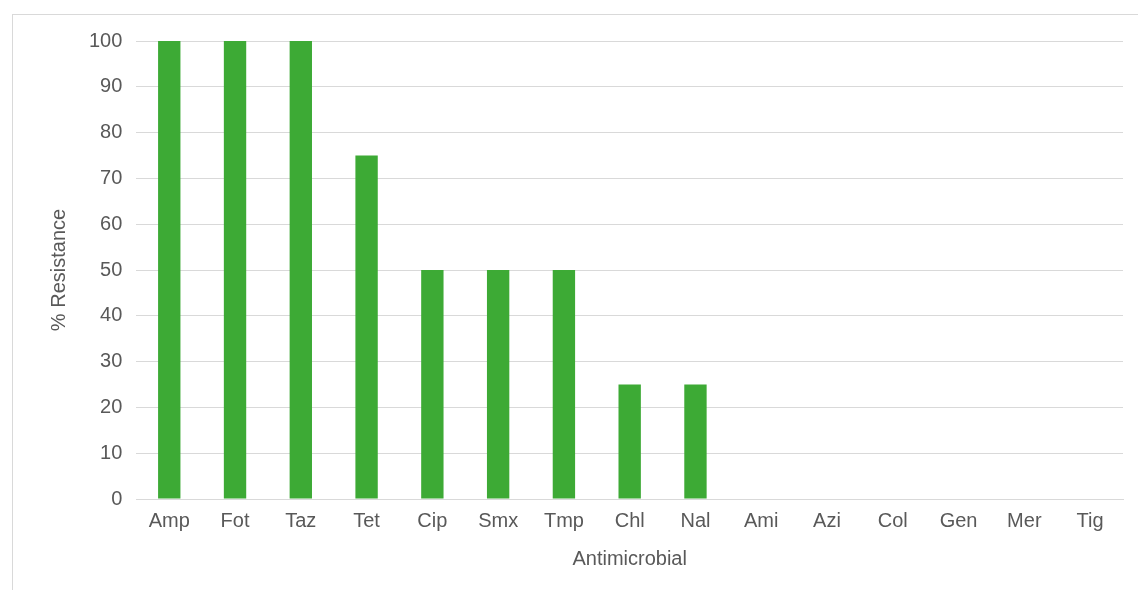 Image resolution: width=1138 pixels, height=590 pixels. Describe the element at coordinates (111, 268) in the screenshot. I see `y-tick-label: 50` at that location.